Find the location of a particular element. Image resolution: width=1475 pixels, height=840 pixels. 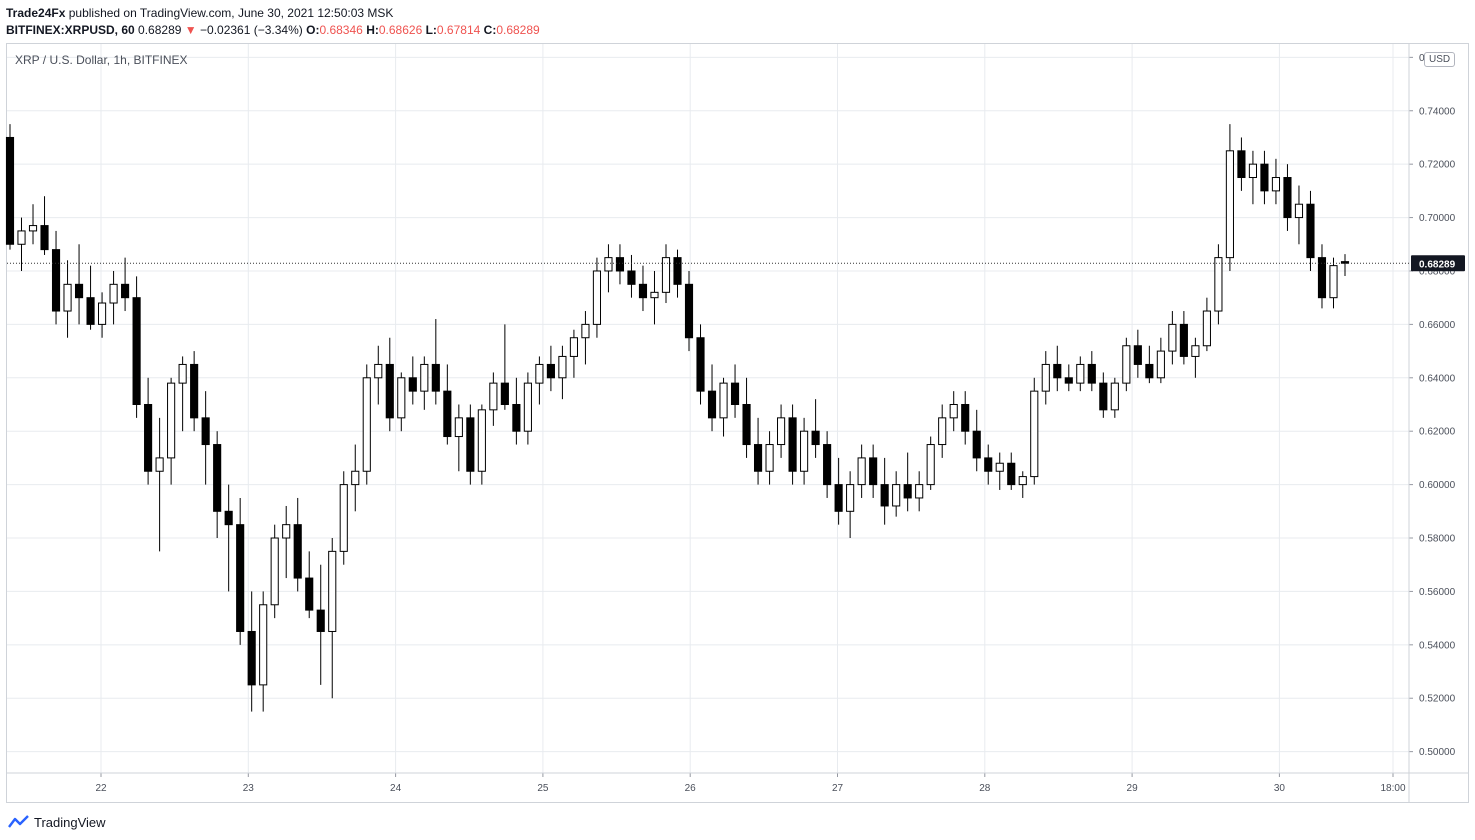

close-value: 0.68289 is located at coordinates (518, 30).